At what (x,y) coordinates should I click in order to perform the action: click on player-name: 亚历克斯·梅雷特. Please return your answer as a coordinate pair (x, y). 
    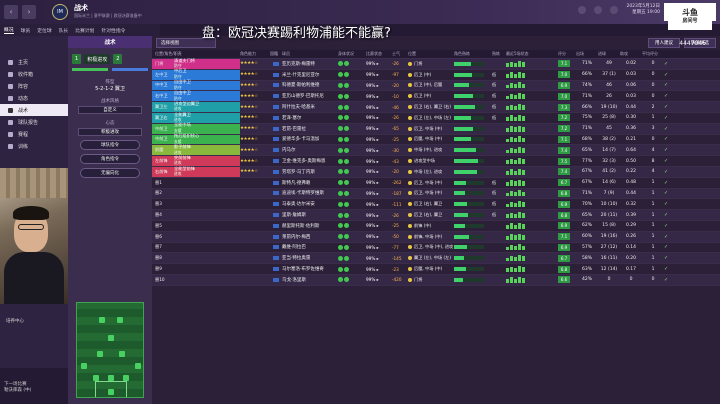
    Looking at the image, I should click on (298, 64).